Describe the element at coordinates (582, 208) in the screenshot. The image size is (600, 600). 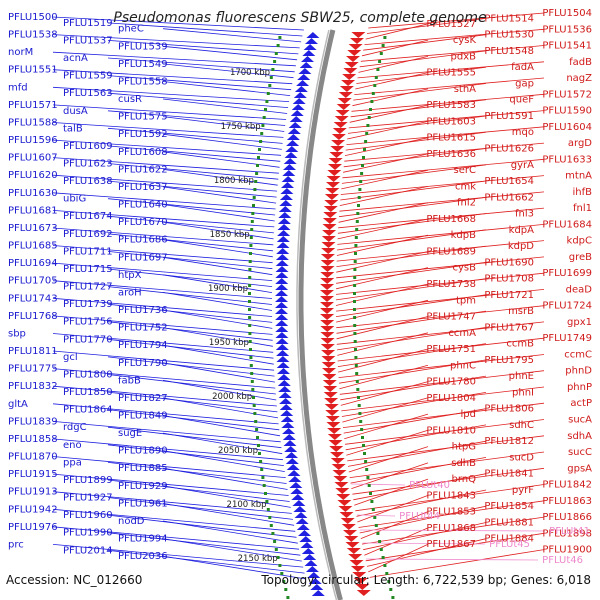
I see `reverse-gene-label: fnl1` at that location.